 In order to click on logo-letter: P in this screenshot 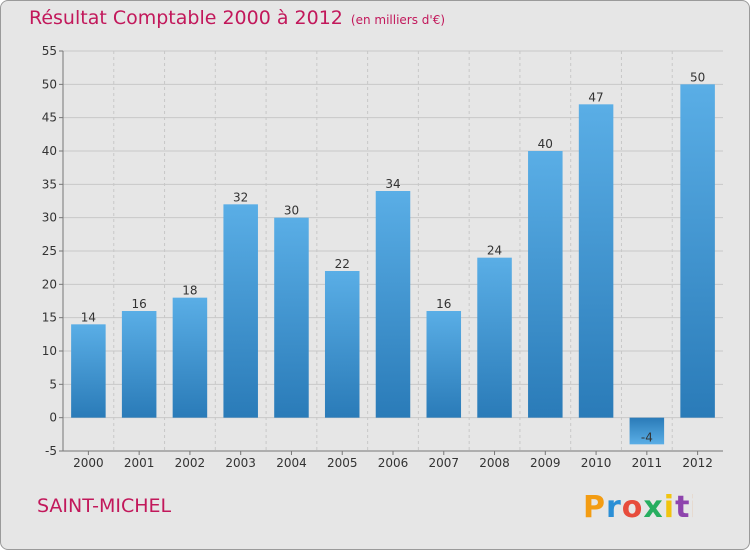, I will do `click(594, 507)`.